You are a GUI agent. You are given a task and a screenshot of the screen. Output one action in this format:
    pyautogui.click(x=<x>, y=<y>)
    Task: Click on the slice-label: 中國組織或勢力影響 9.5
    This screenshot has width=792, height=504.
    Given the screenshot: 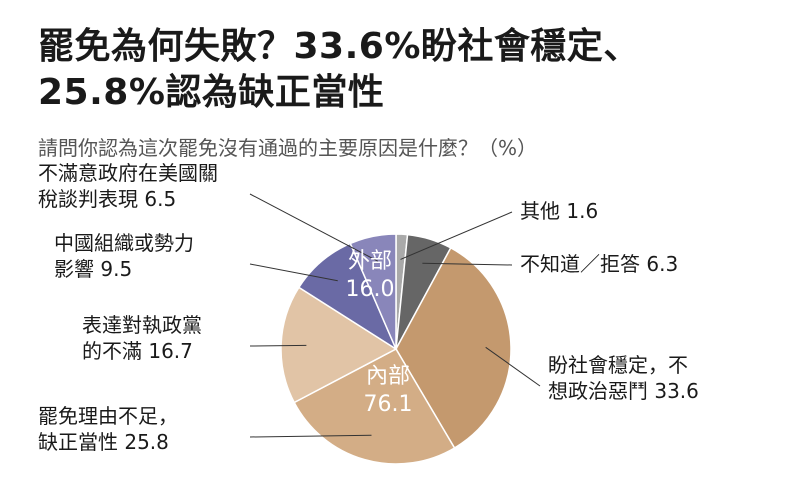 What is the action you would take?
    pyautogui.click(x=124, y=256)
    